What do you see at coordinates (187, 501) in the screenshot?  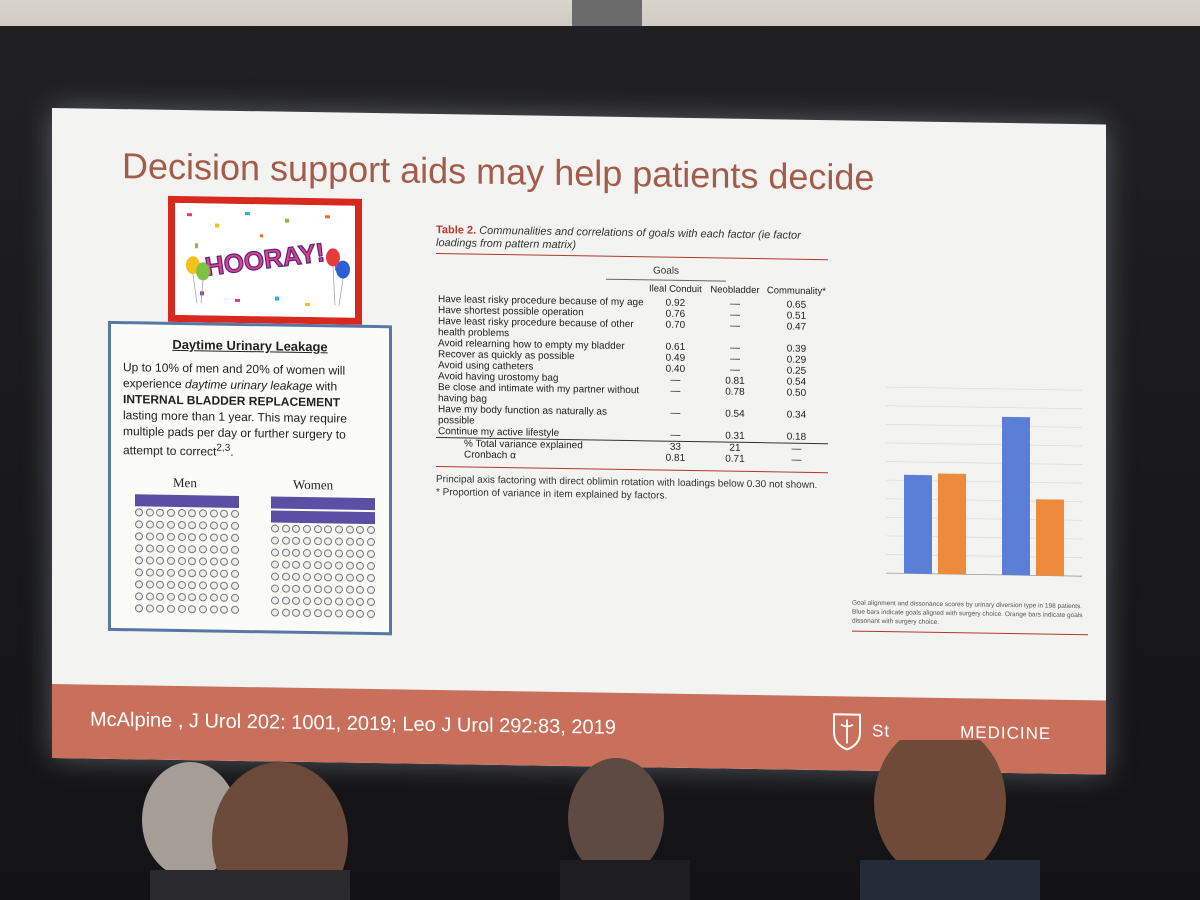 I see `affected-row` at bounding box center [187, 501].